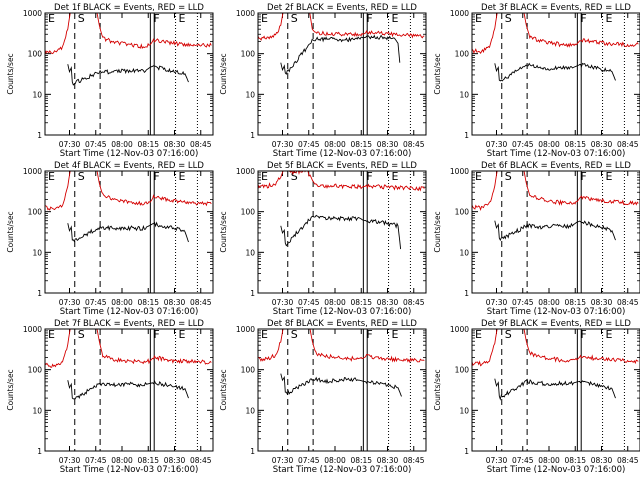  I want to click on chart-9-ytick-label: 1000, so click(459, 329).